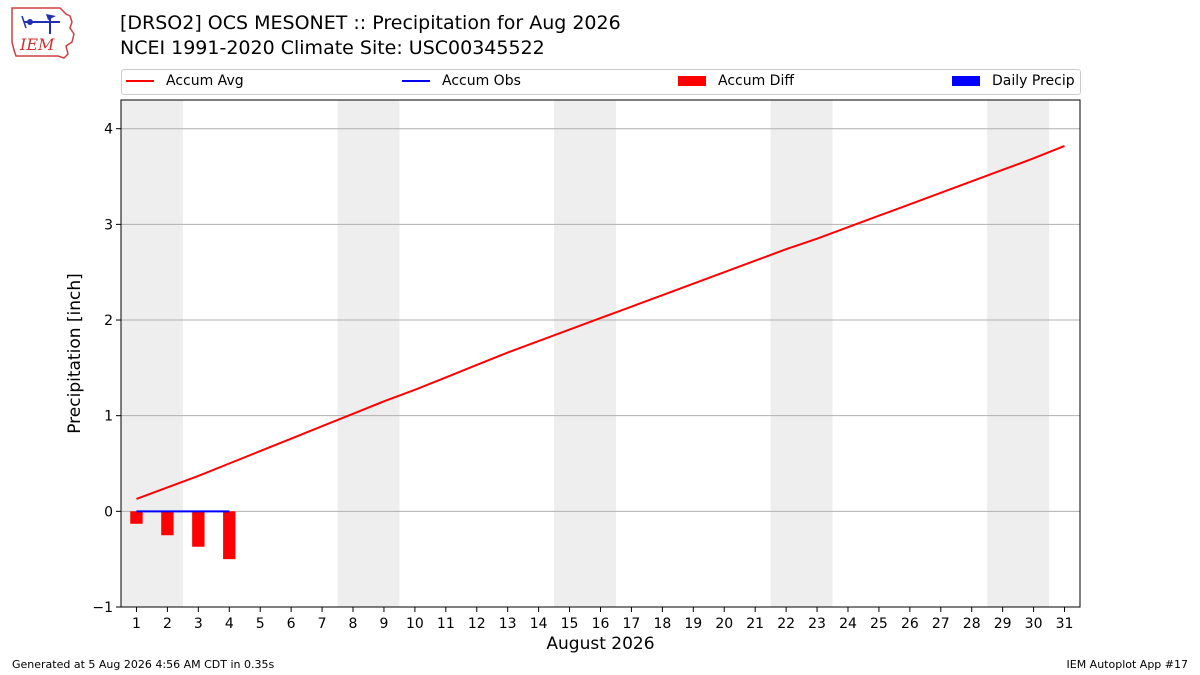  What do you see at coordinates (75, 353) in the screenshot?
I see `y-axis-label: Precipitation [inch]` at bounding box center [75, 353].